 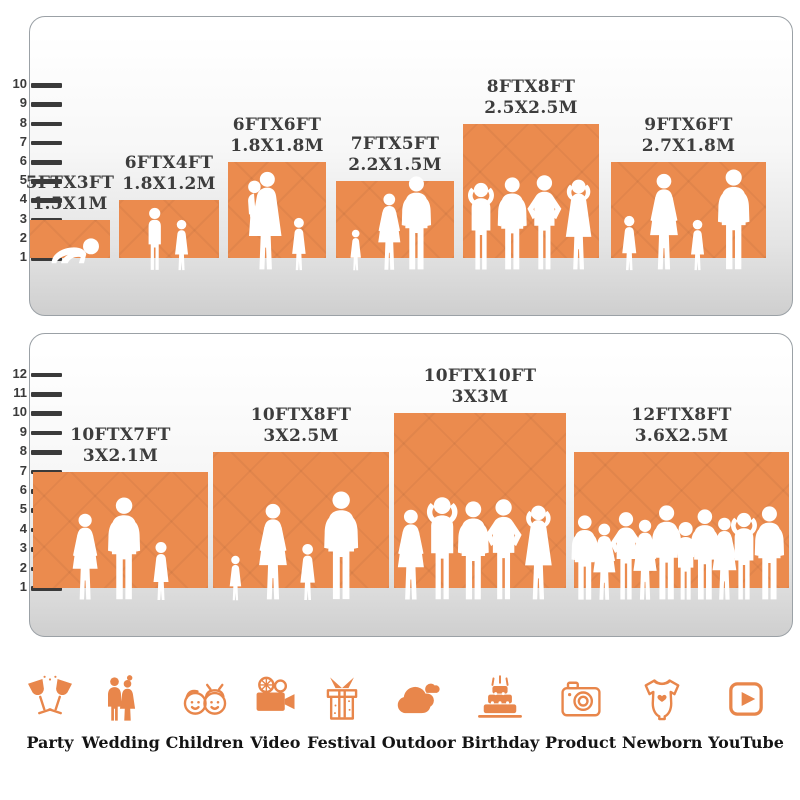 I want to click on category-label: Birthday, so click(x=500, y=742).